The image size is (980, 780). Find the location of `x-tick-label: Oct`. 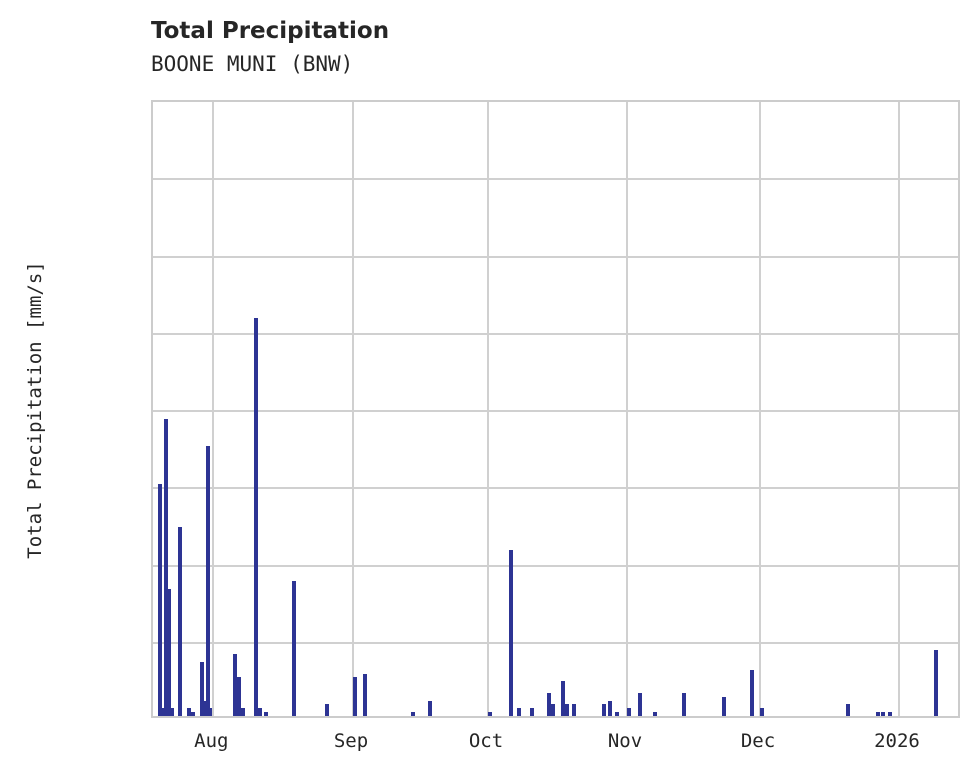

x-tick-label: Oct is located at coordinates (486, 741).